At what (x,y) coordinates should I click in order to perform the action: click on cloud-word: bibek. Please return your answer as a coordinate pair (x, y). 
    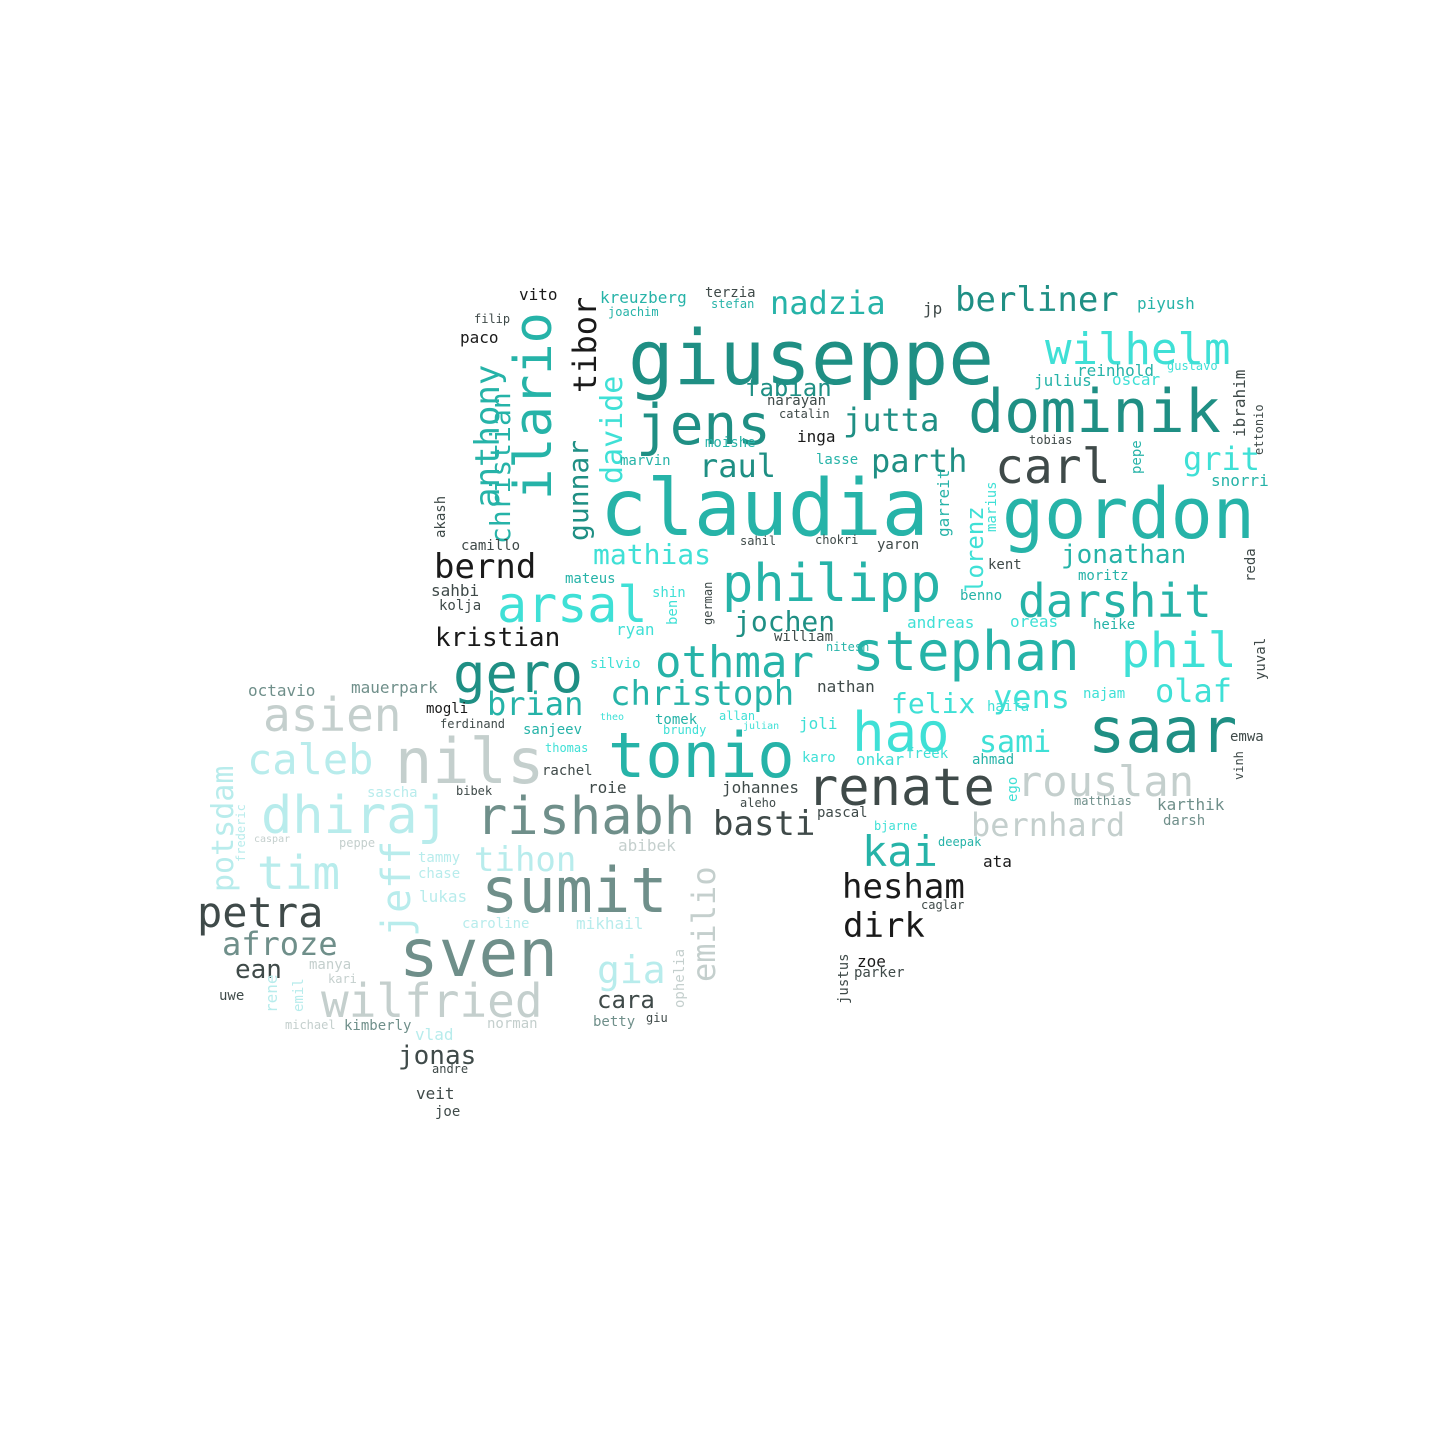
    Looking at the image, I should click on (474, 791).